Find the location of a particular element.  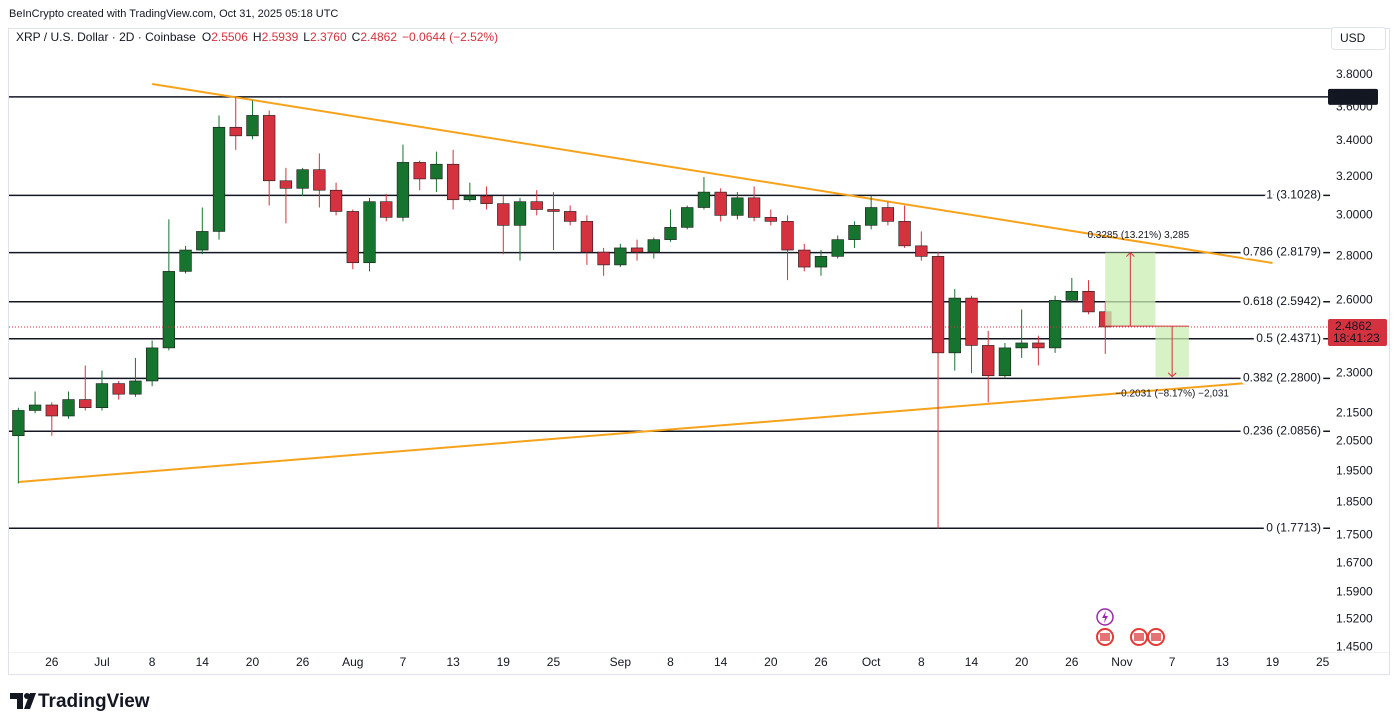

y-tick-label: 3.2000 is located at coordinates (1354, 176).